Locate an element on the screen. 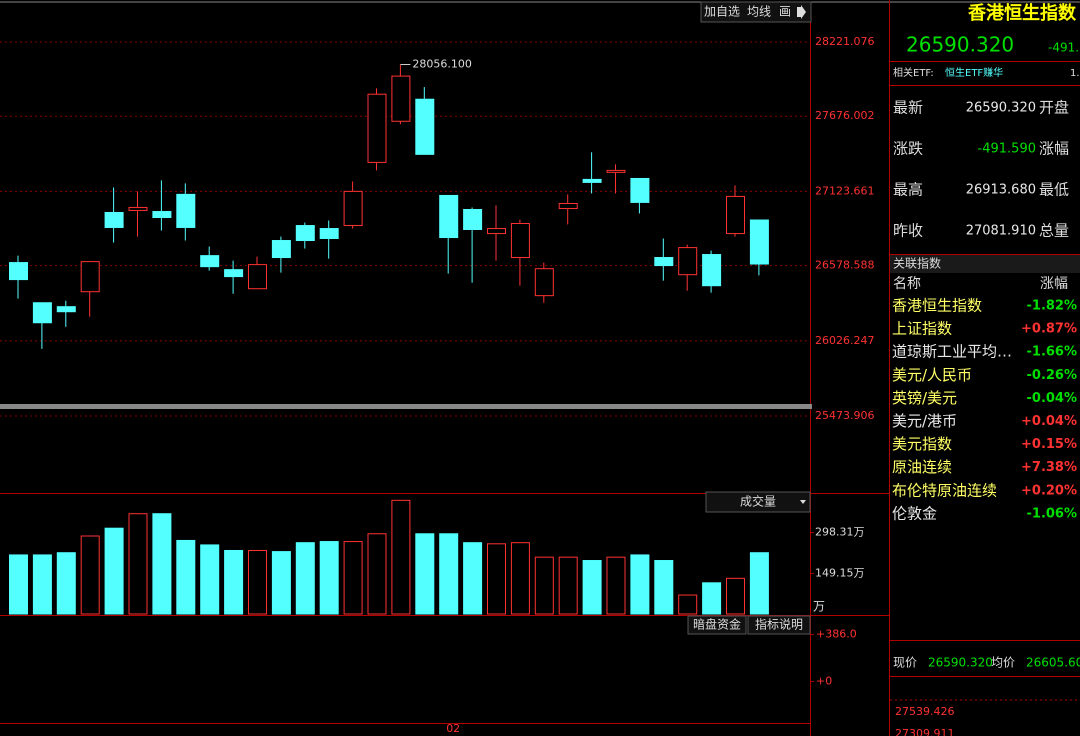 Image resolution: width=1080 pixels, height=736 pixels. index-name: 美元/港币 is located at coordinates (924, 421).